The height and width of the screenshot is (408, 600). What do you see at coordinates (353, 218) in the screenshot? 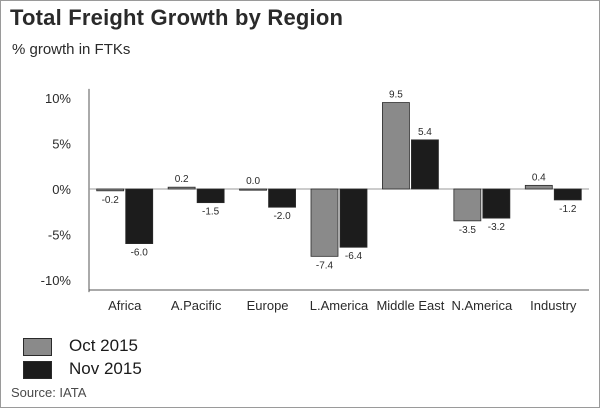
I see `bar-nov-2015-l-america` at bounding box center [353, 218].